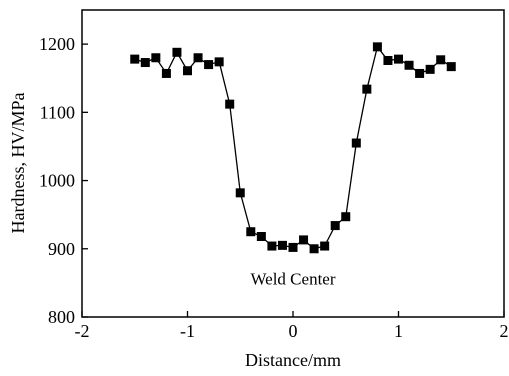 The image size is (509, 376). I want to click on x-tick-label: -1, so click(187, 331).